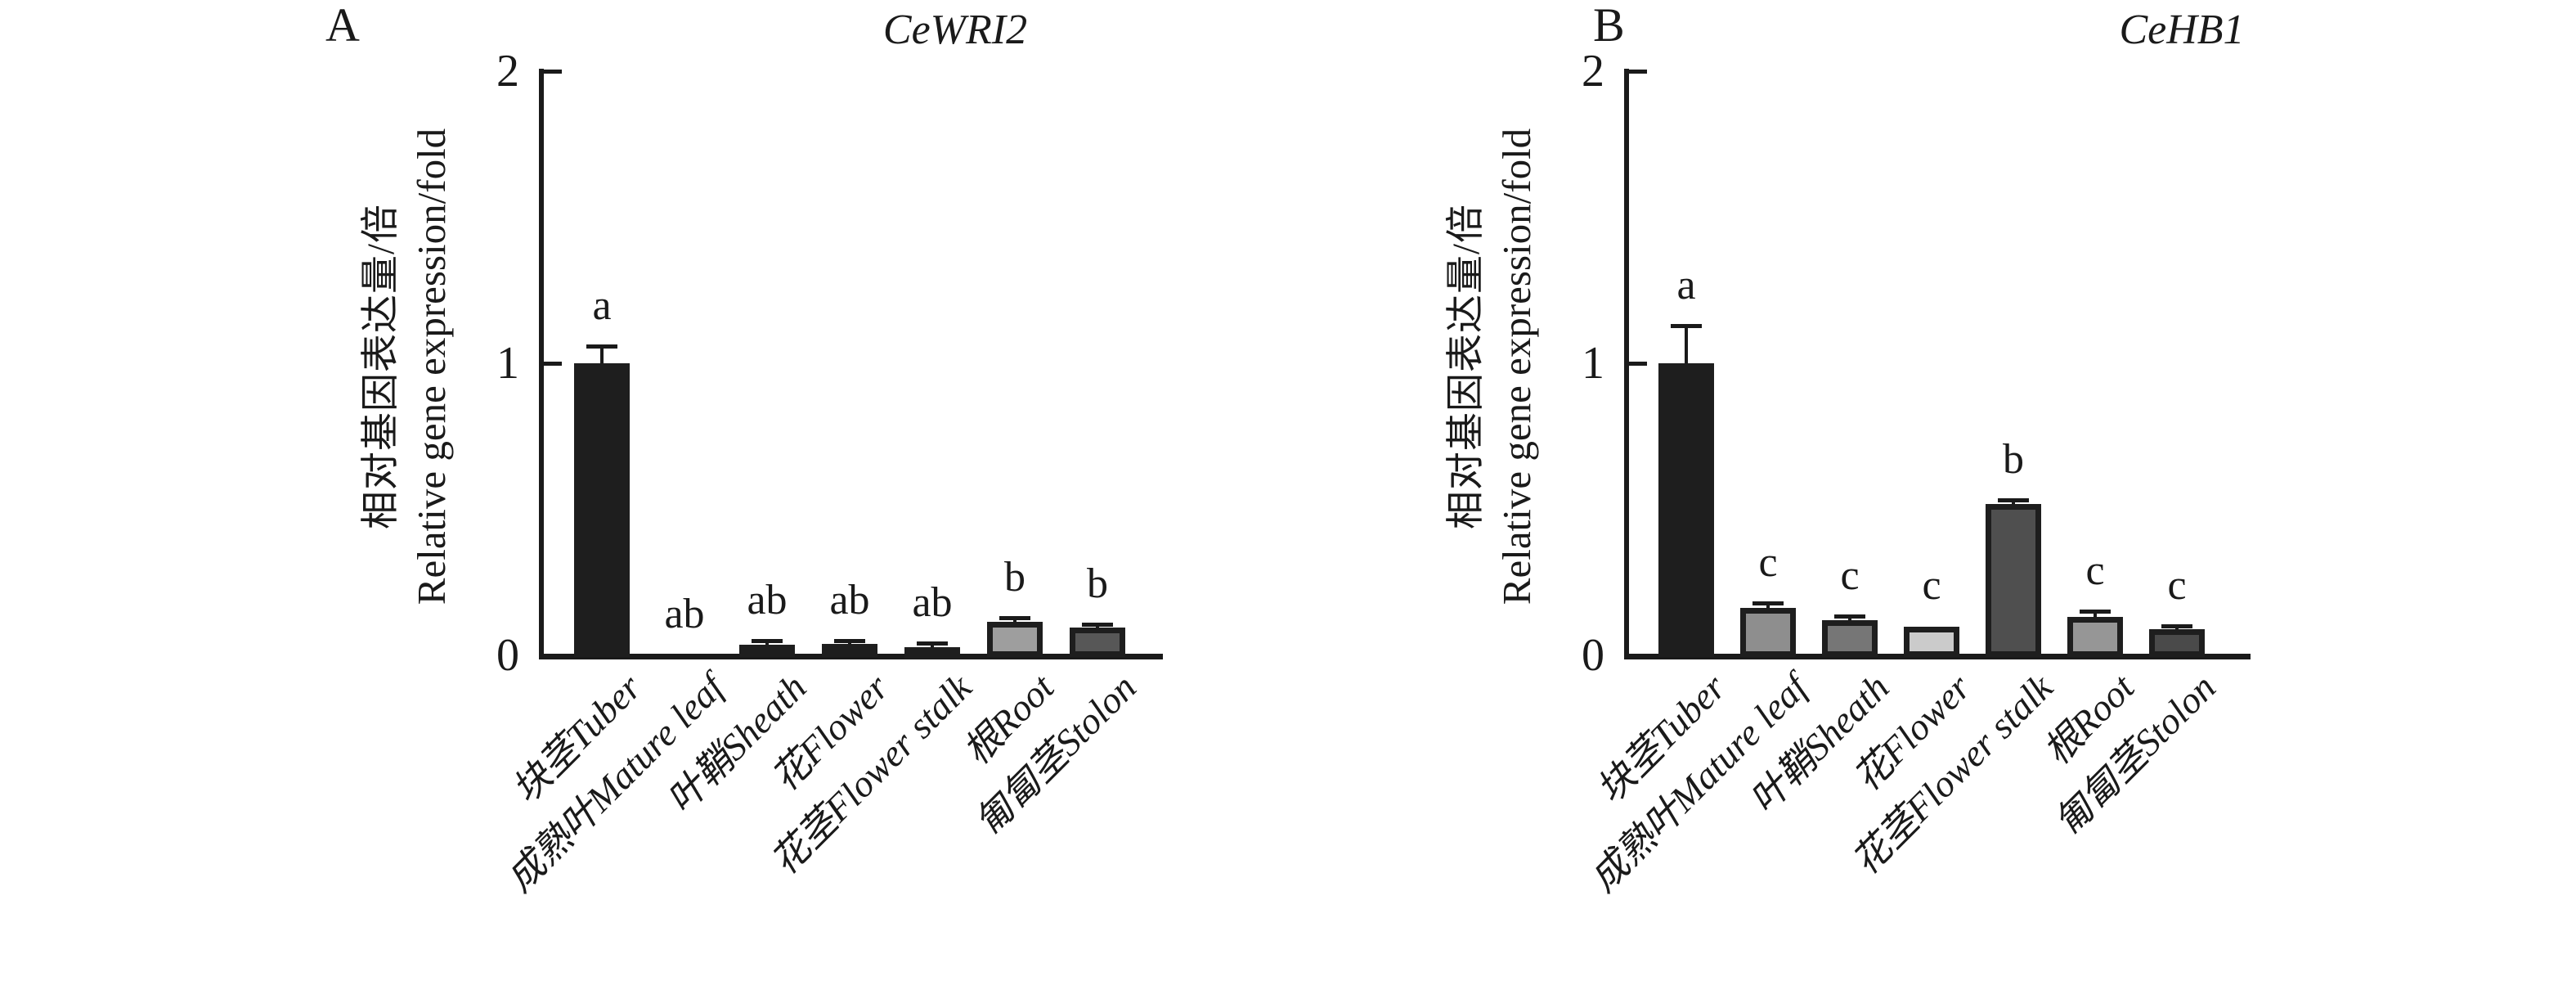 Image resolution: width=2576 pixels, height=999 pixels. Describe the element at coordinates (1609, 26) in the screenshot. I see `panel-letter-b: B` at that location.